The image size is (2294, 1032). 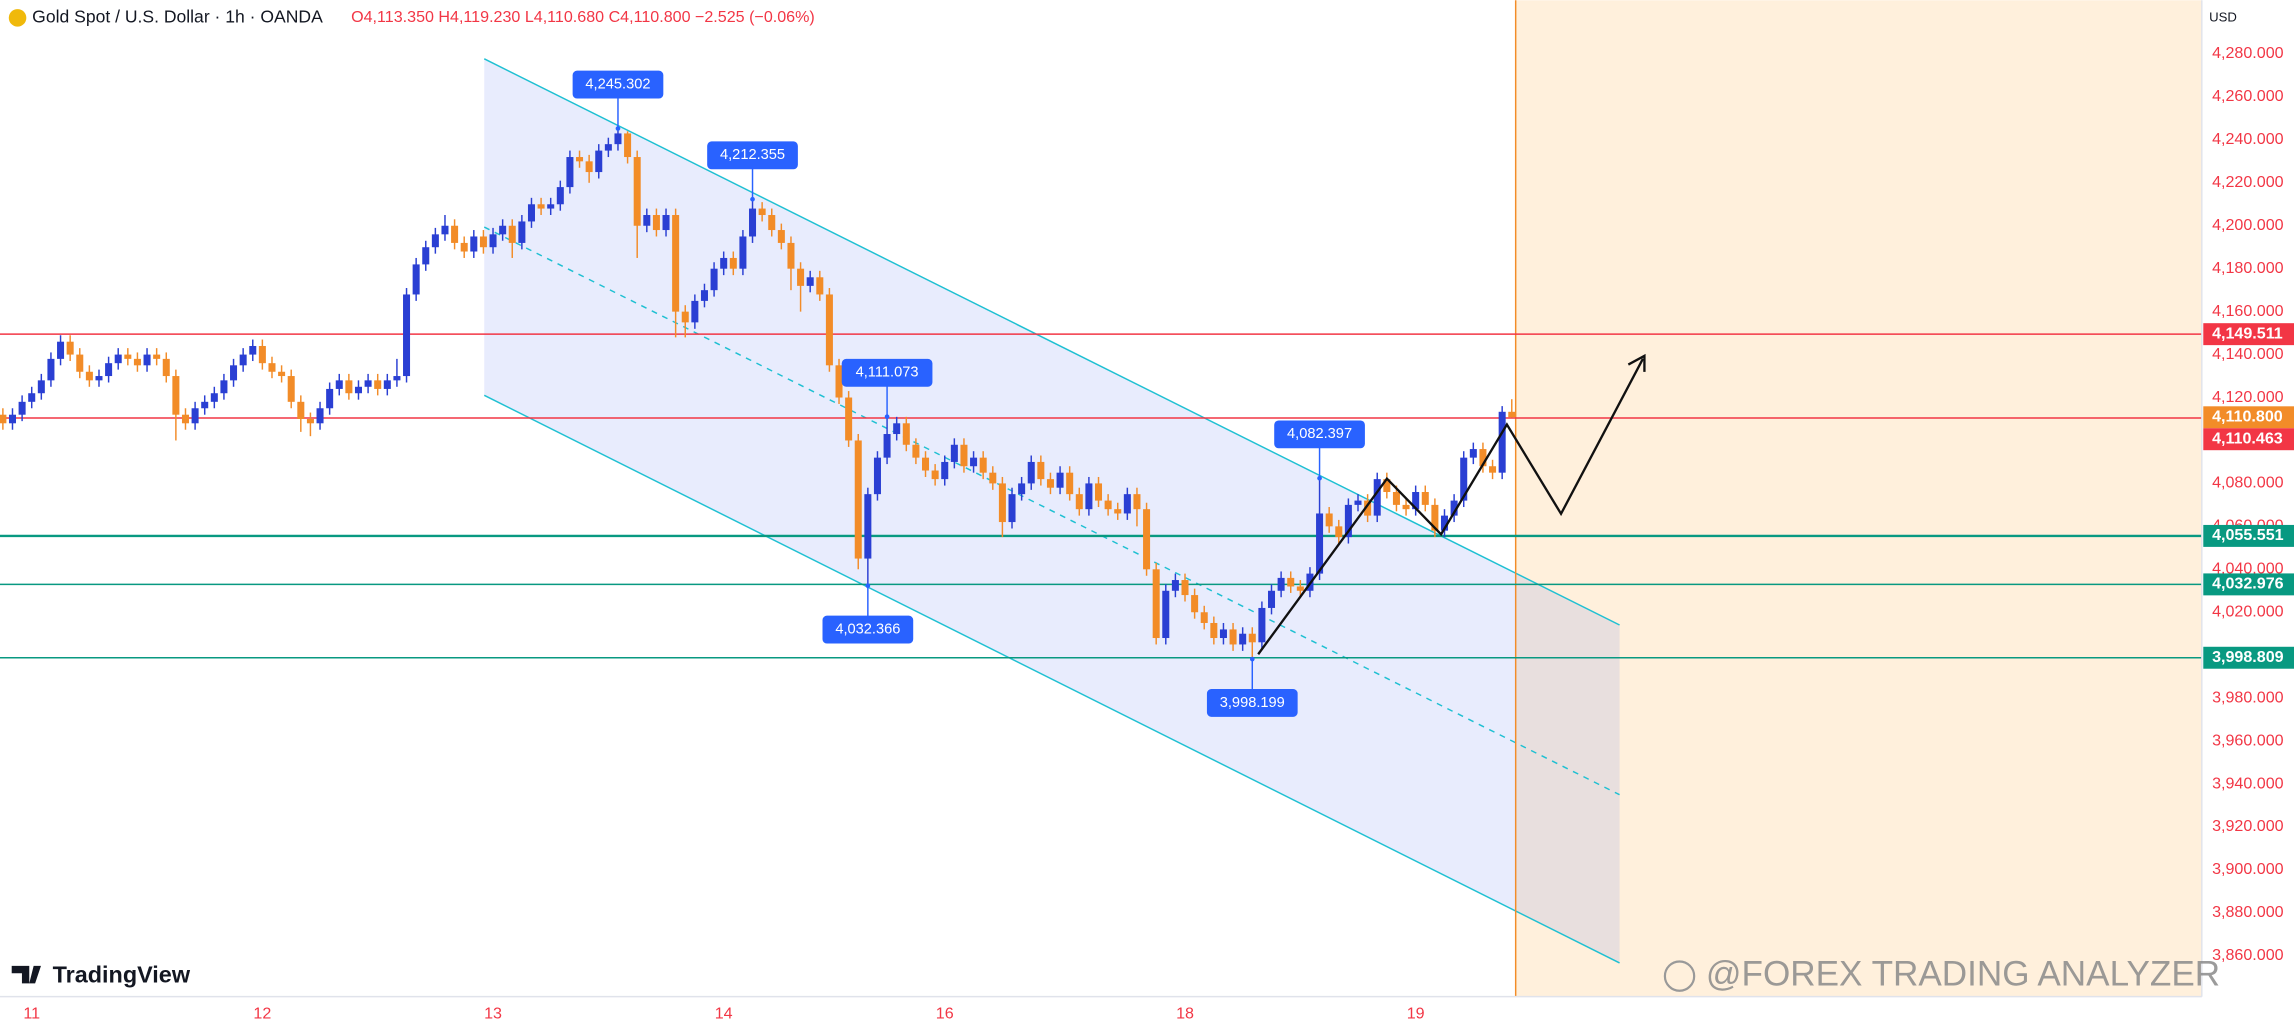 What do you see at coordinates (122, 974) in the screenshot?
I see `brand: TradingView` at bounding box center [122, 974].